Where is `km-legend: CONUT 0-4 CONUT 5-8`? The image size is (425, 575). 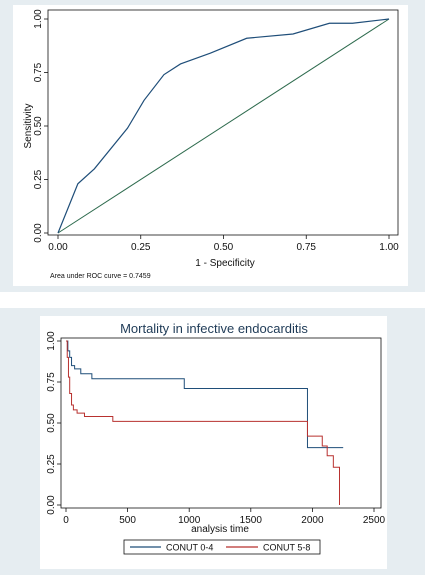 km-legend: CONUT 0-4 CONUT 5-8 is located at coordinates (222, 547).